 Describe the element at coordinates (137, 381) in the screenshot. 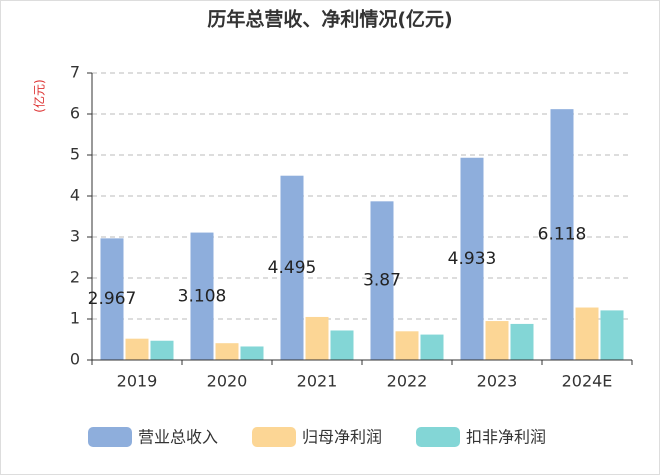

I see `x-tick-label: 2019` at that location.